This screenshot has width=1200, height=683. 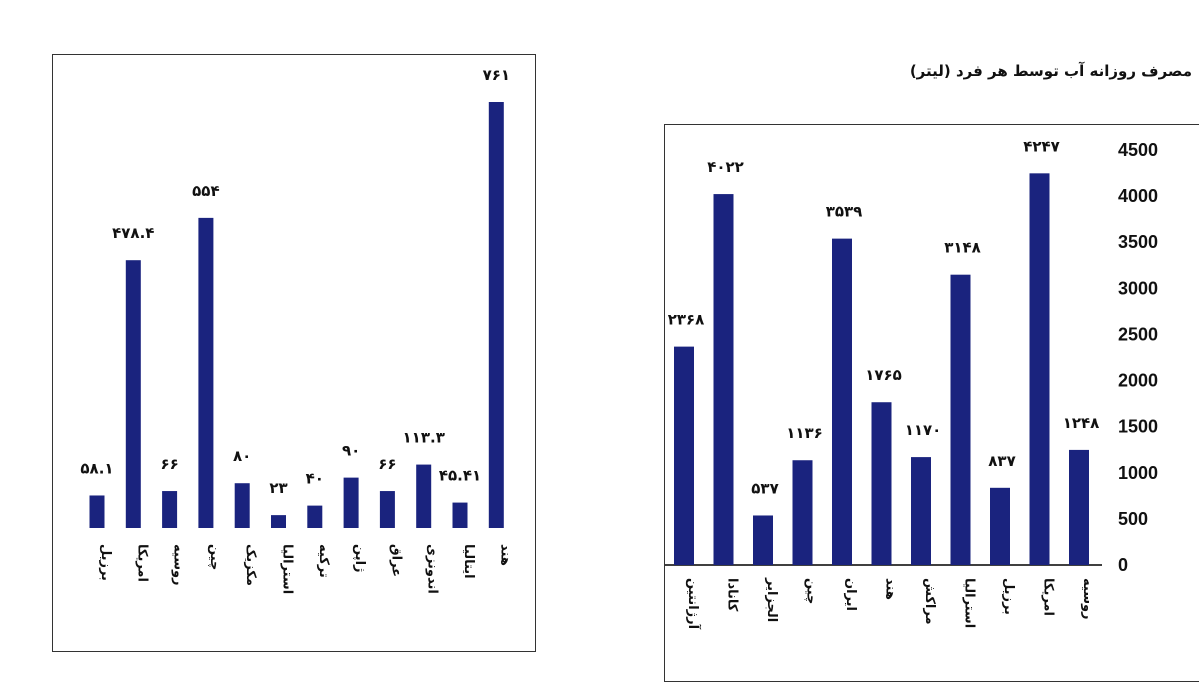 I want to click on left-category-label-8: ژاپن, so click(x=359, y=558).